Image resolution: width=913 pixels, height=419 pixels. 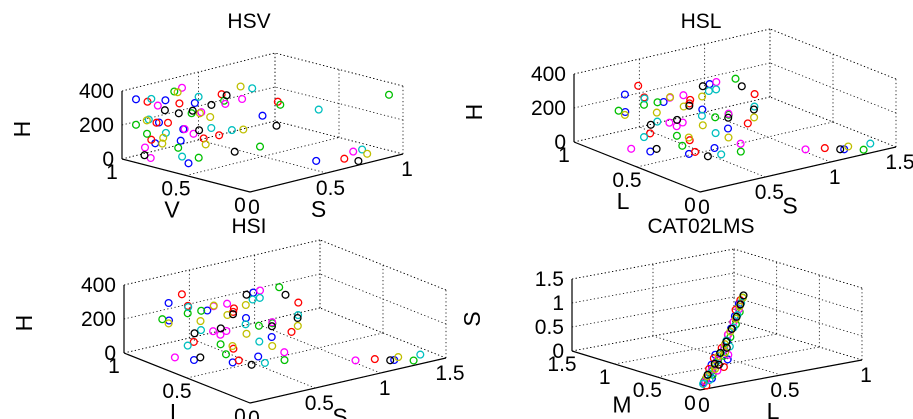 I want to click on y-axis-label: L, so click(x=623, y=201).